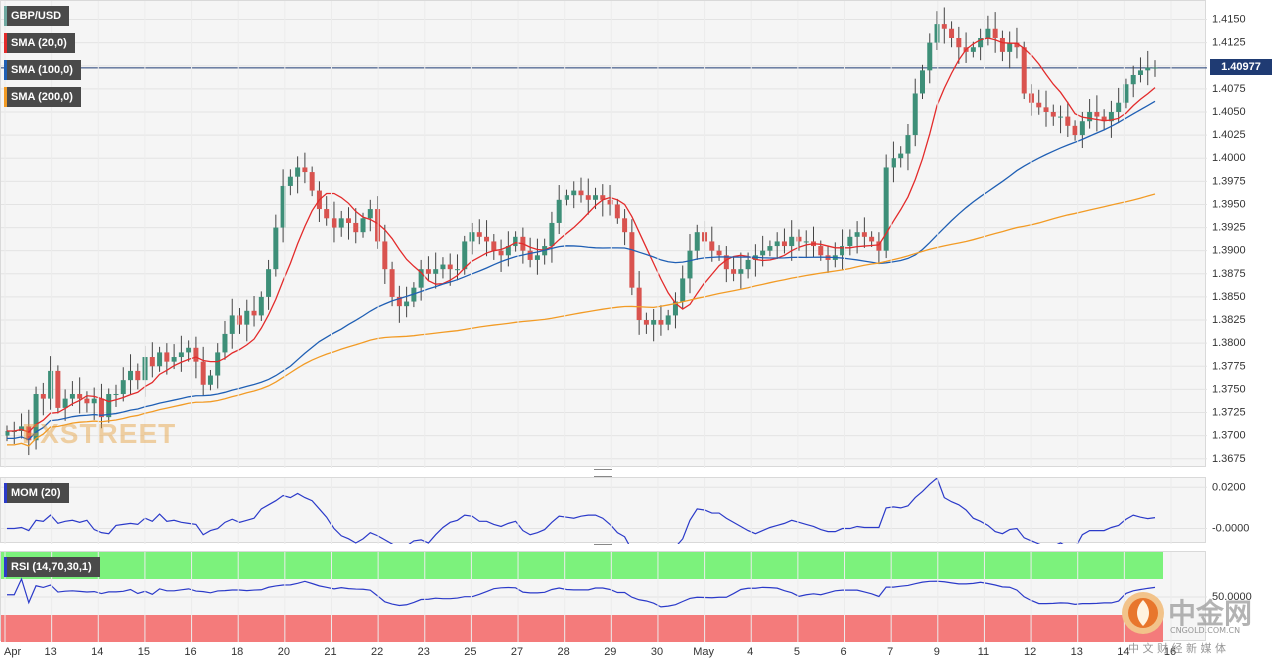  I want to click on mom-chart, so click(604, 511).